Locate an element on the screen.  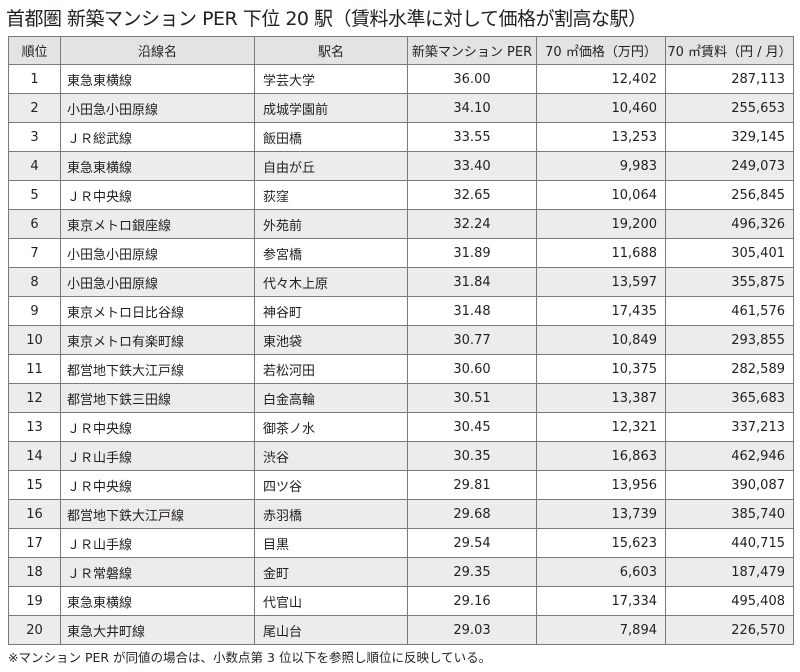
station-name-cell: 目黒 is located at coordinates (331, 543).